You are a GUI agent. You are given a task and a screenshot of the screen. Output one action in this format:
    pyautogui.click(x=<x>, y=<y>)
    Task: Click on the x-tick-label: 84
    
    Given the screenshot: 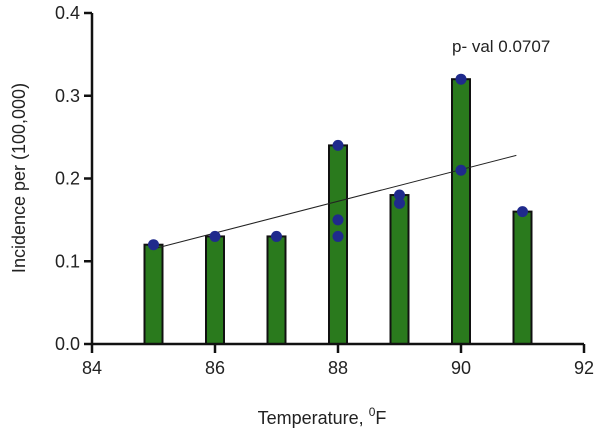 What is the action you would take?
    pyautogui.click(x=92, y=368)
    